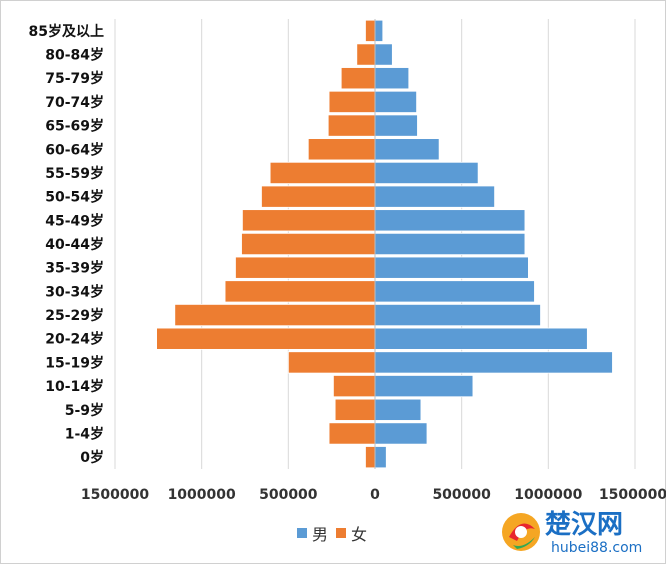 Image resolution: width=666 pixels, height=565 pixels. Describe the element at coordinates (74, 244) in the screenshot. I see `category-label: 40-44岁` at that location.